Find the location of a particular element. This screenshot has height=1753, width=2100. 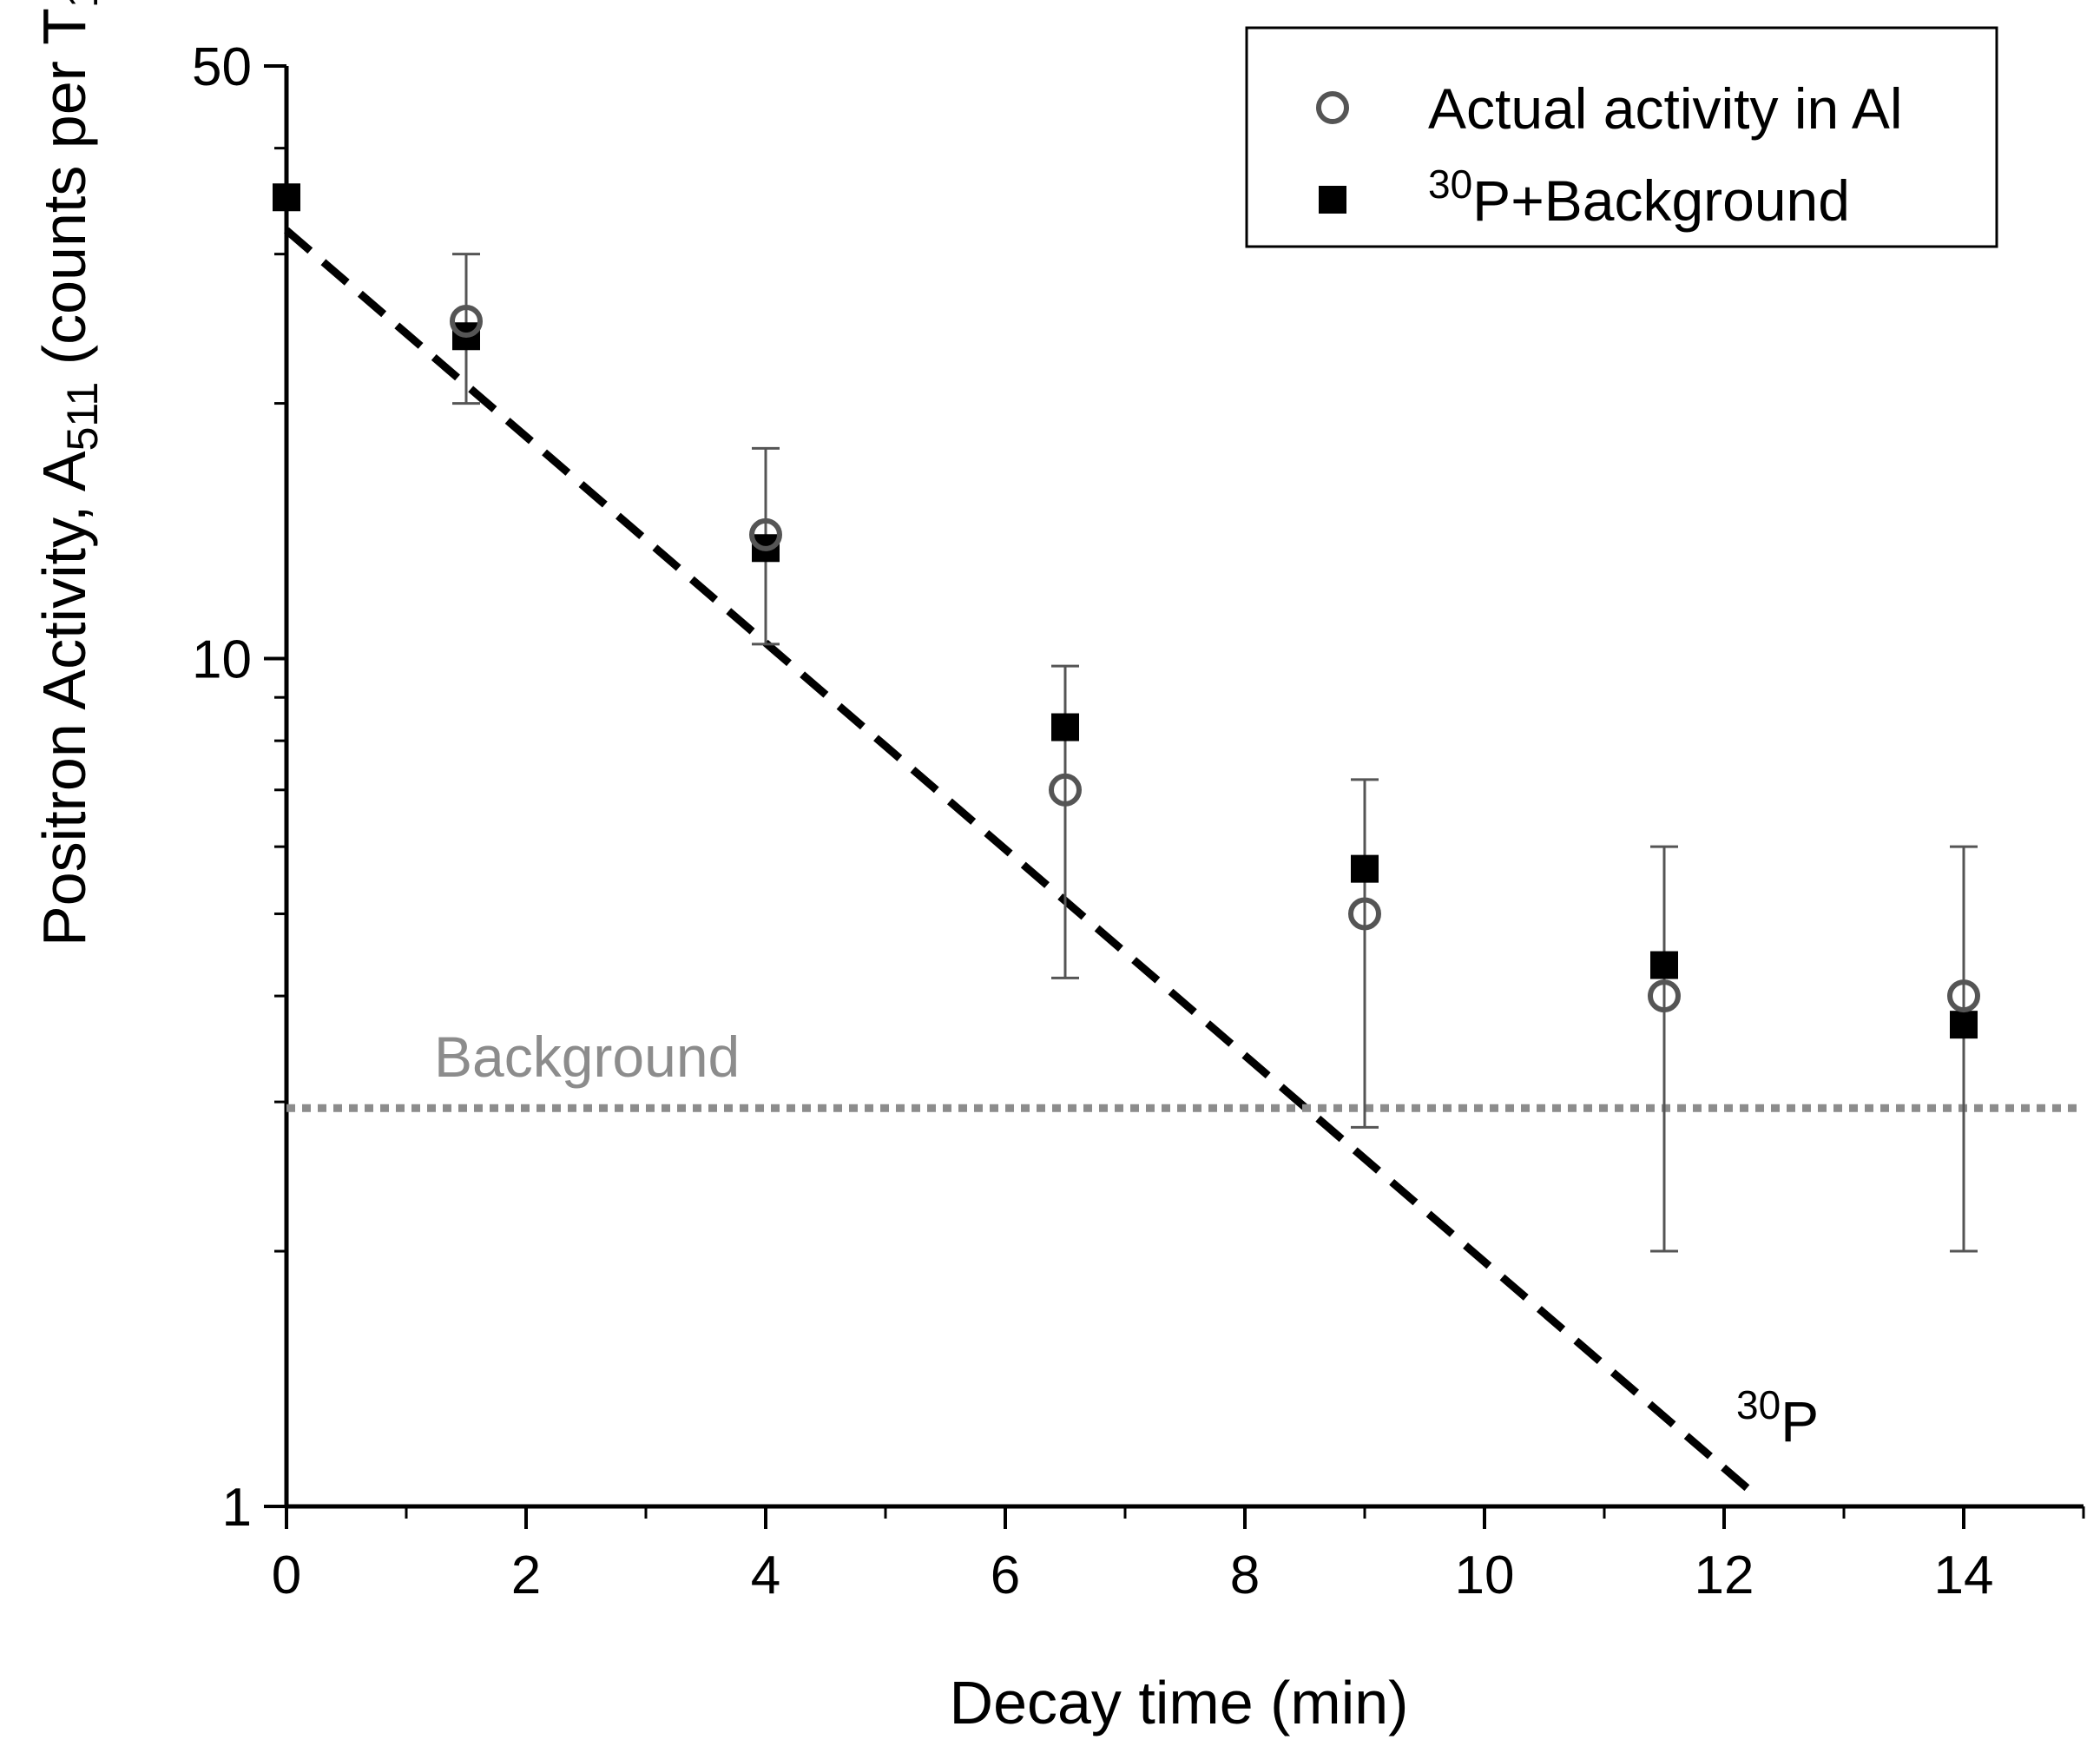

p30-annotation-text: P is located at coordinates (1800, 1421).